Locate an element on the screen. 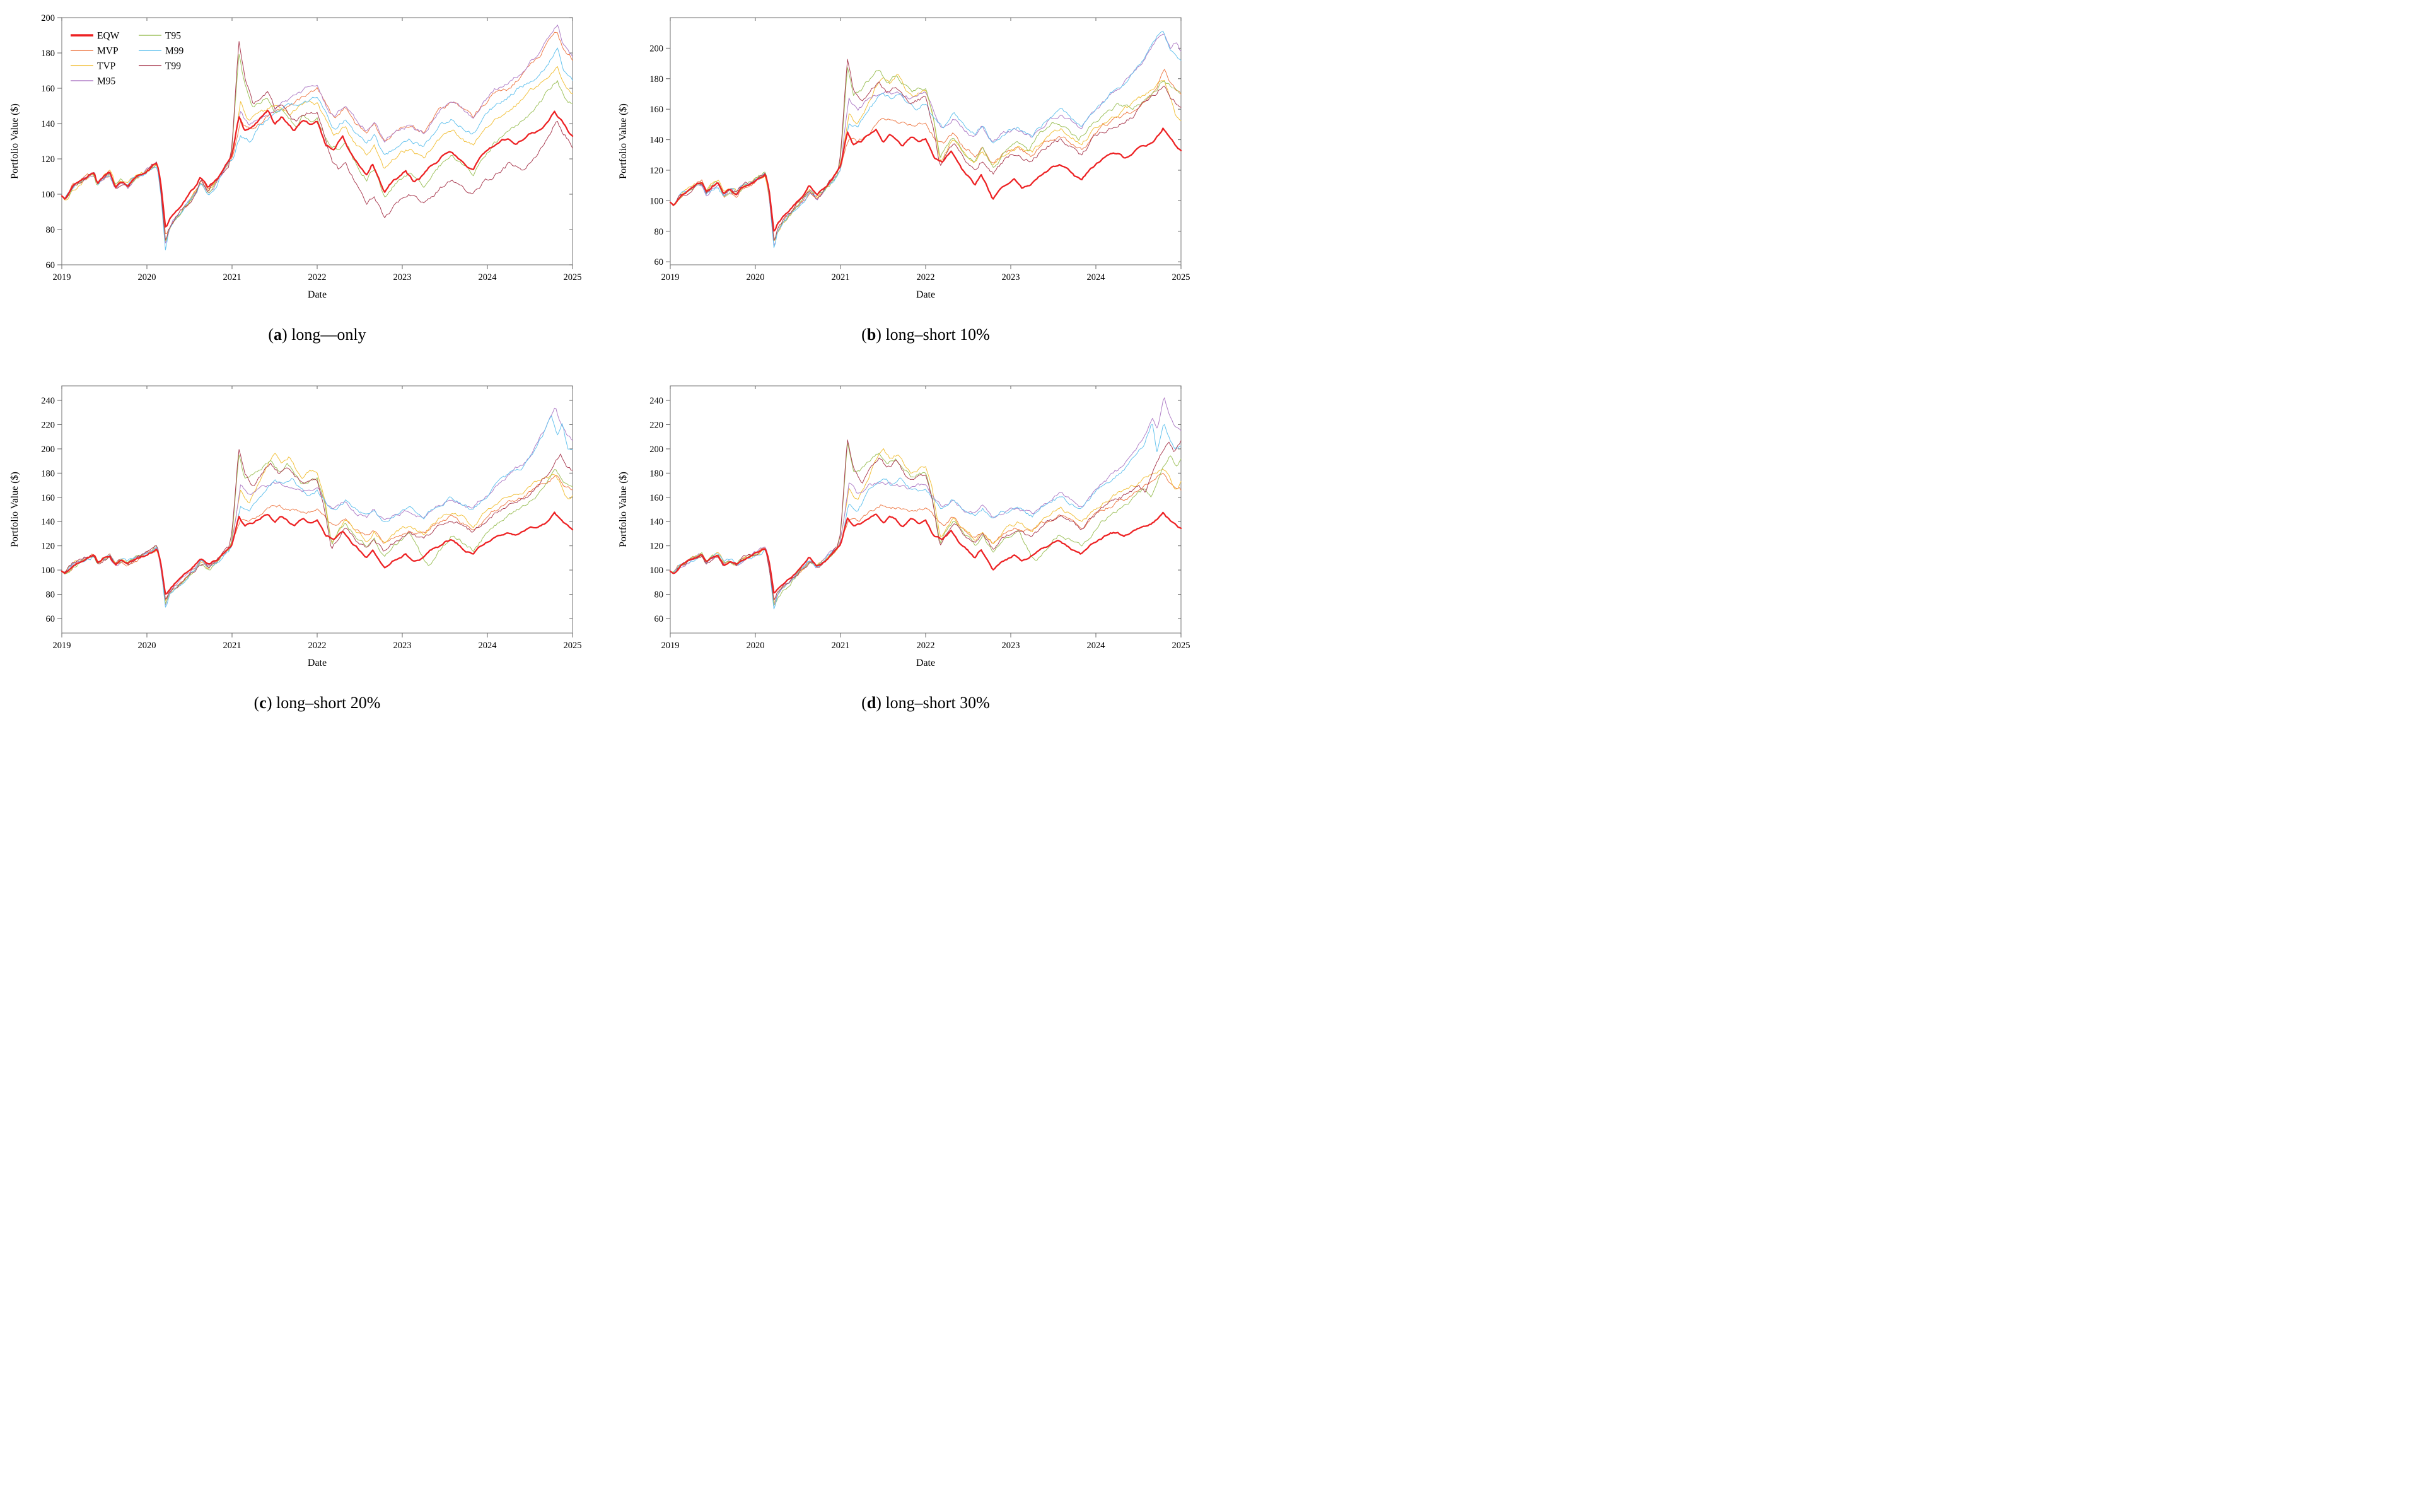 Image resolution: width=2420 pixels, height=1512 pixels. legend-label-T99: T99 is located at coordinates (173, 67).